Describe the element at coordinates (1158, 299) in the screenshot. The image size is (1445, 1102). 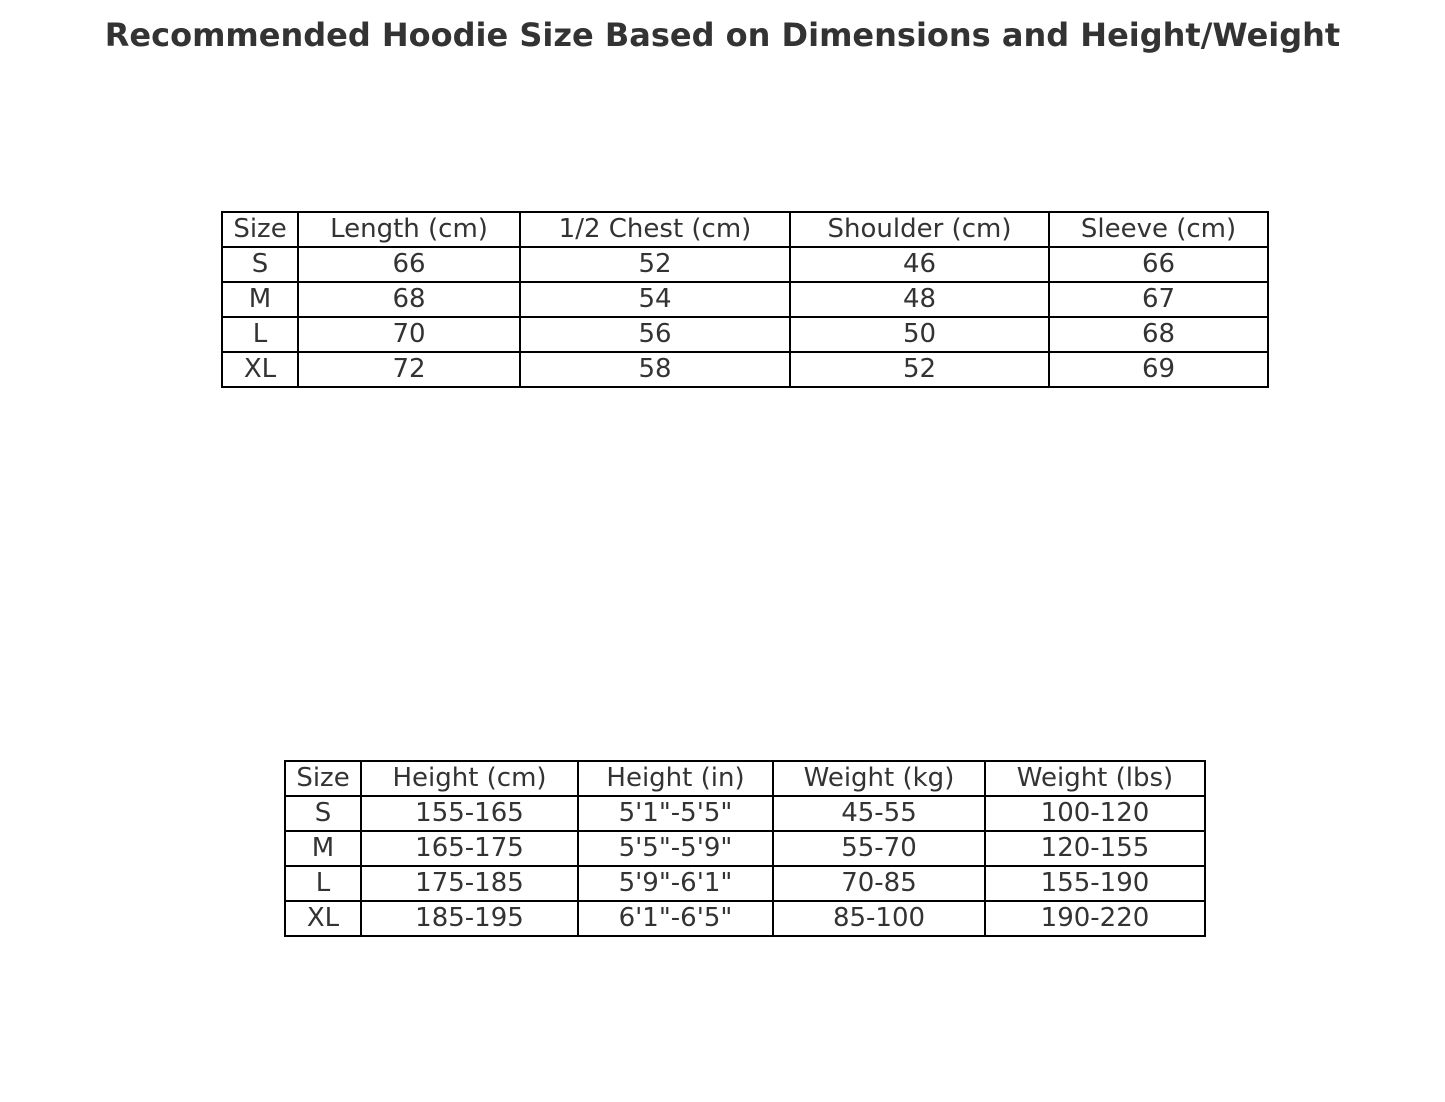
I see `table-cell: 67` at that location.